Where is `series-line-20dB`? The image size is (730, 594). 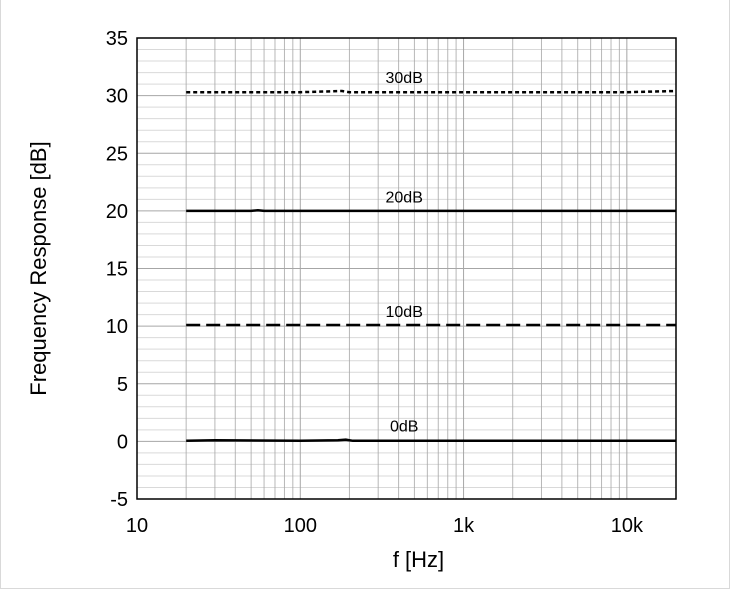
series-line-20dB is located at coordinates (431, 211).